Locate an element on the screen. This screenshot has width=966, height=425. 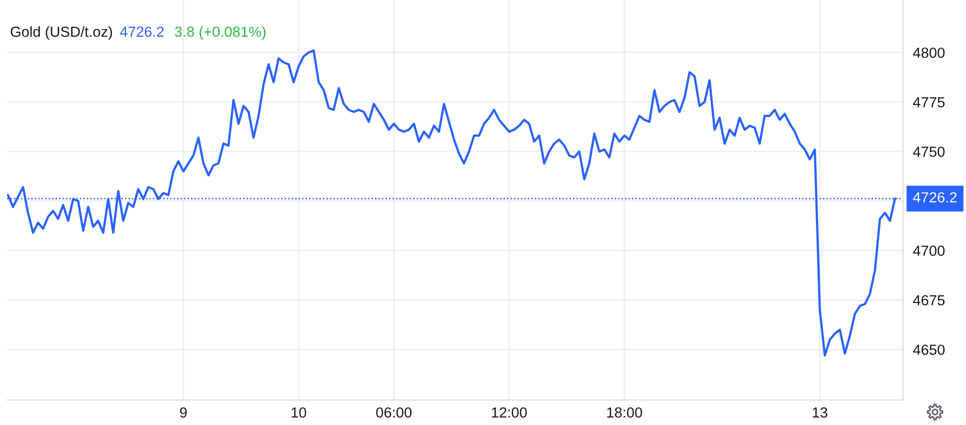
y-tick-label: 4800 is located at coordinates (929, 53).